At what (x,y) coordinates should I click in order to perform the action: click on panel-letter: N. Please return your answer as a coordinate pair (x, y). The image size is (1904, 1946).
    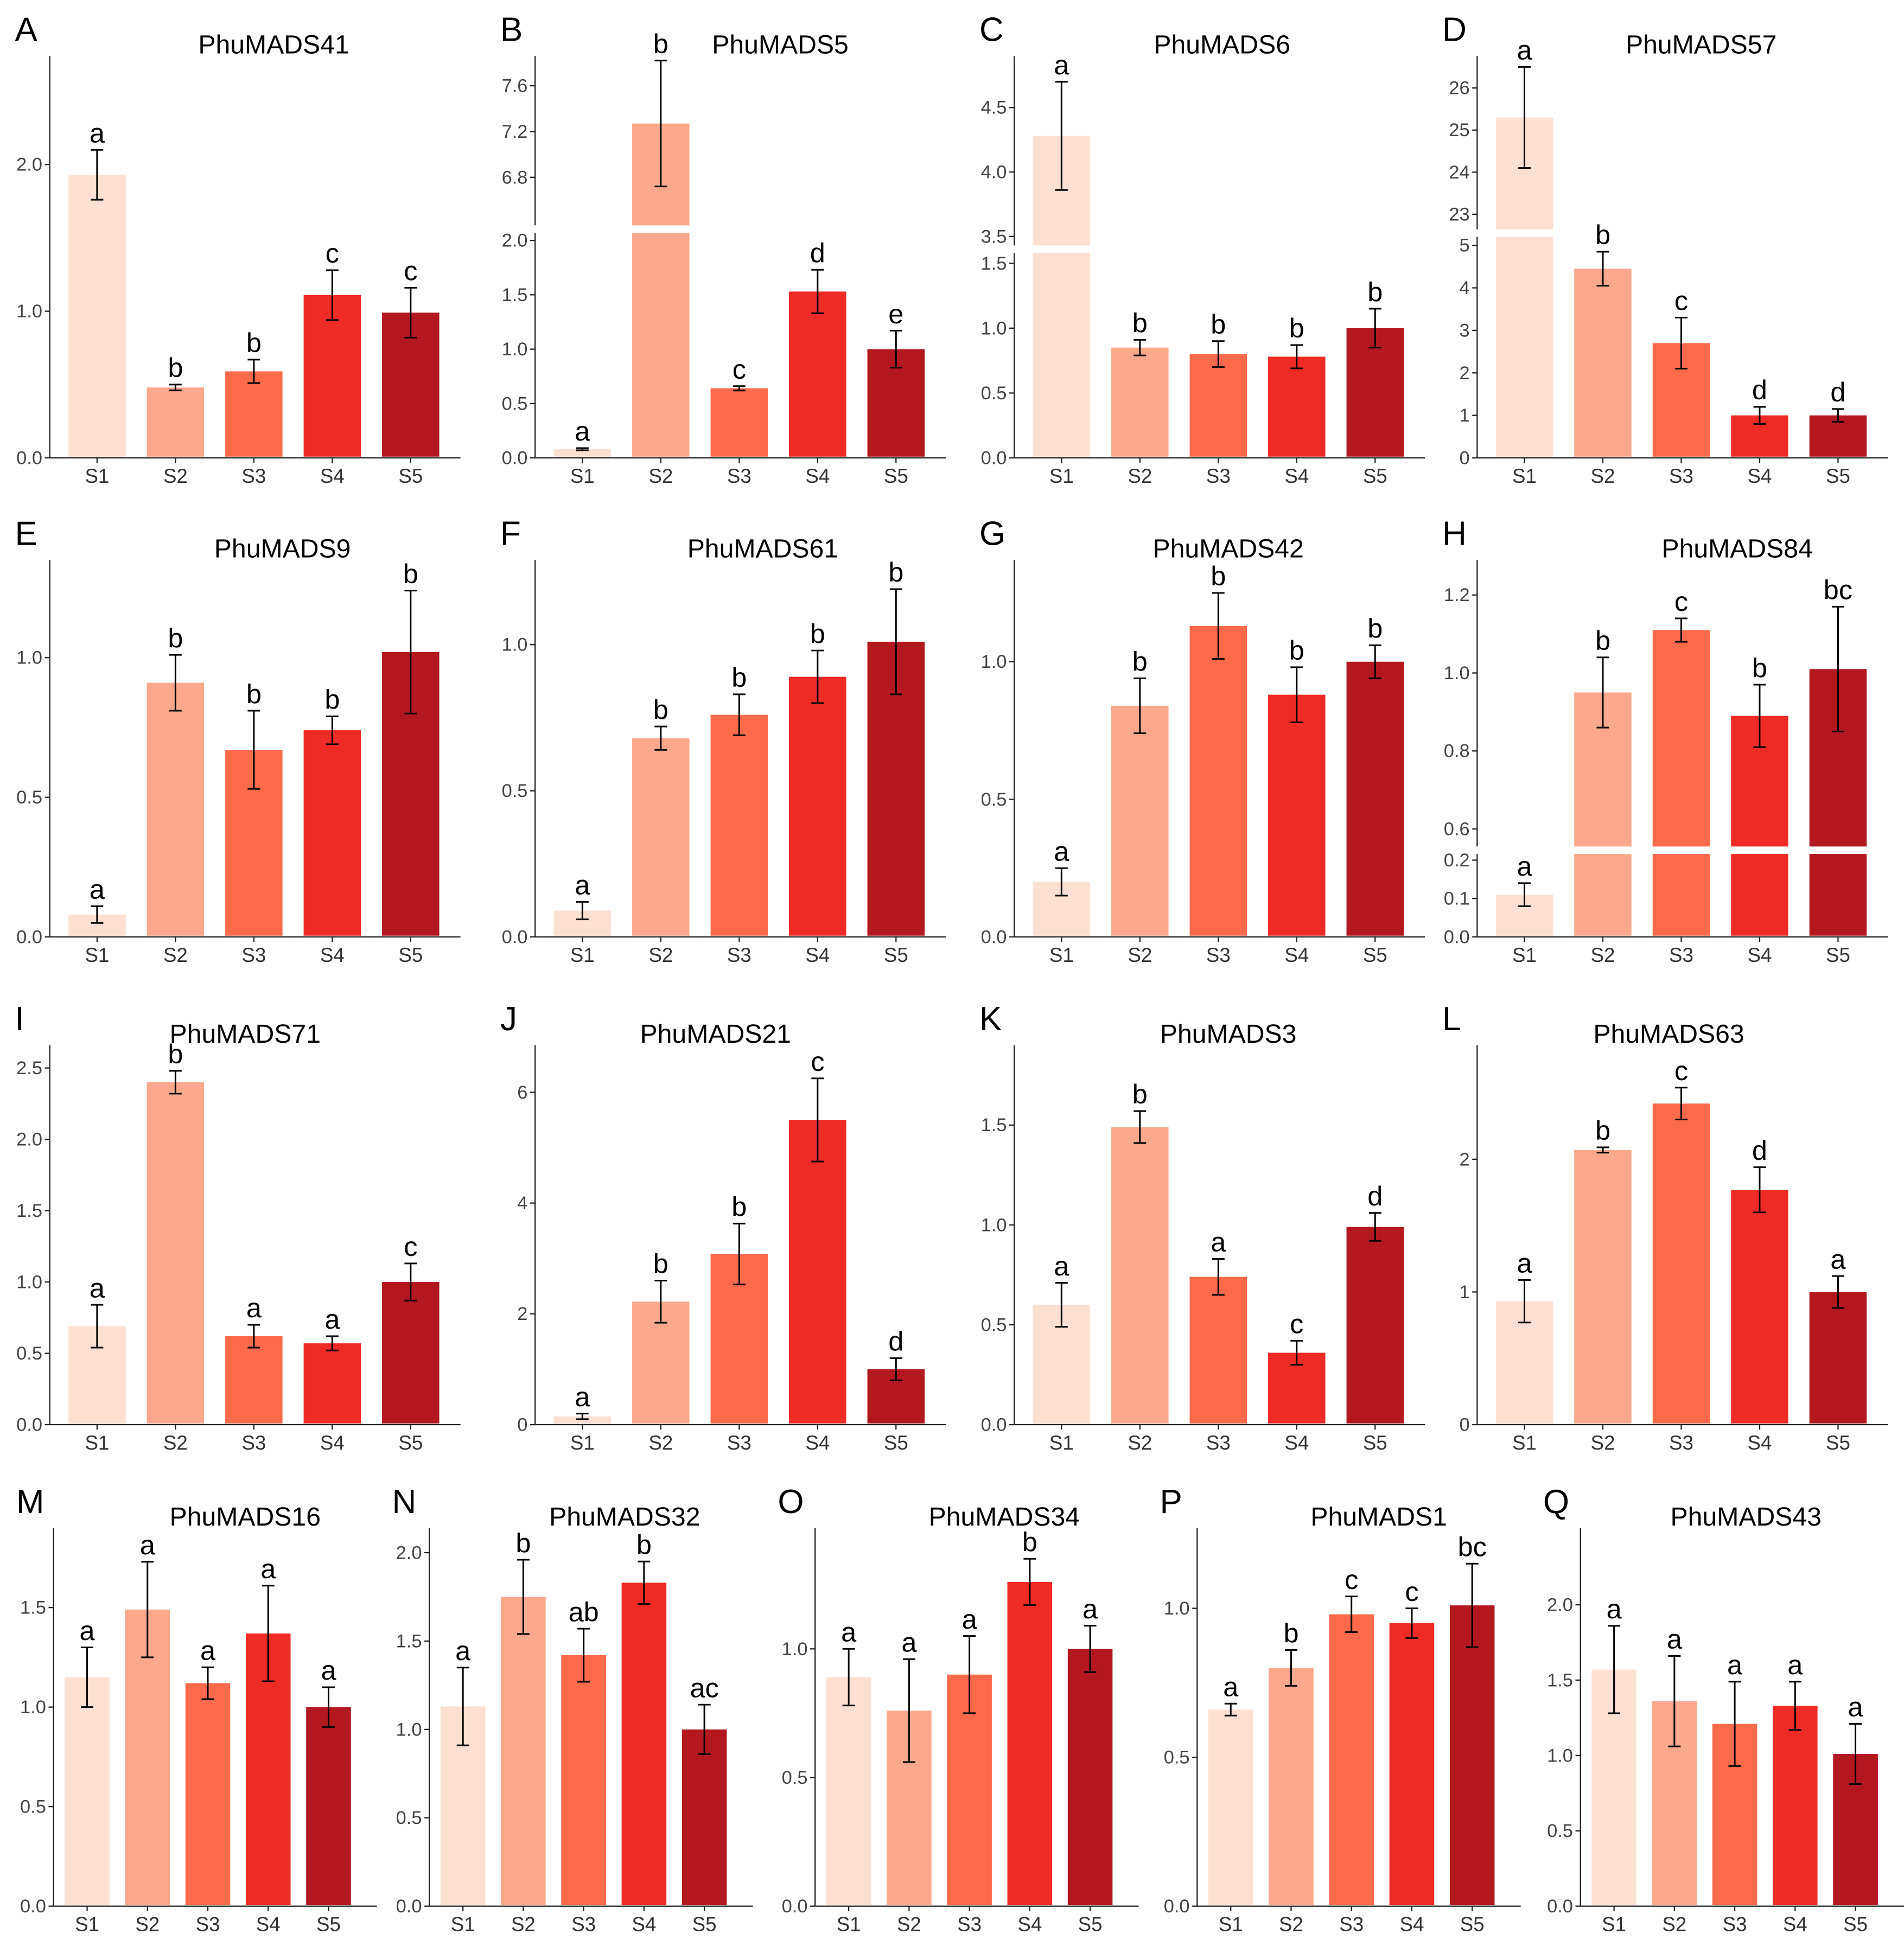
    Looking at the image, I should click on (404, 1502).